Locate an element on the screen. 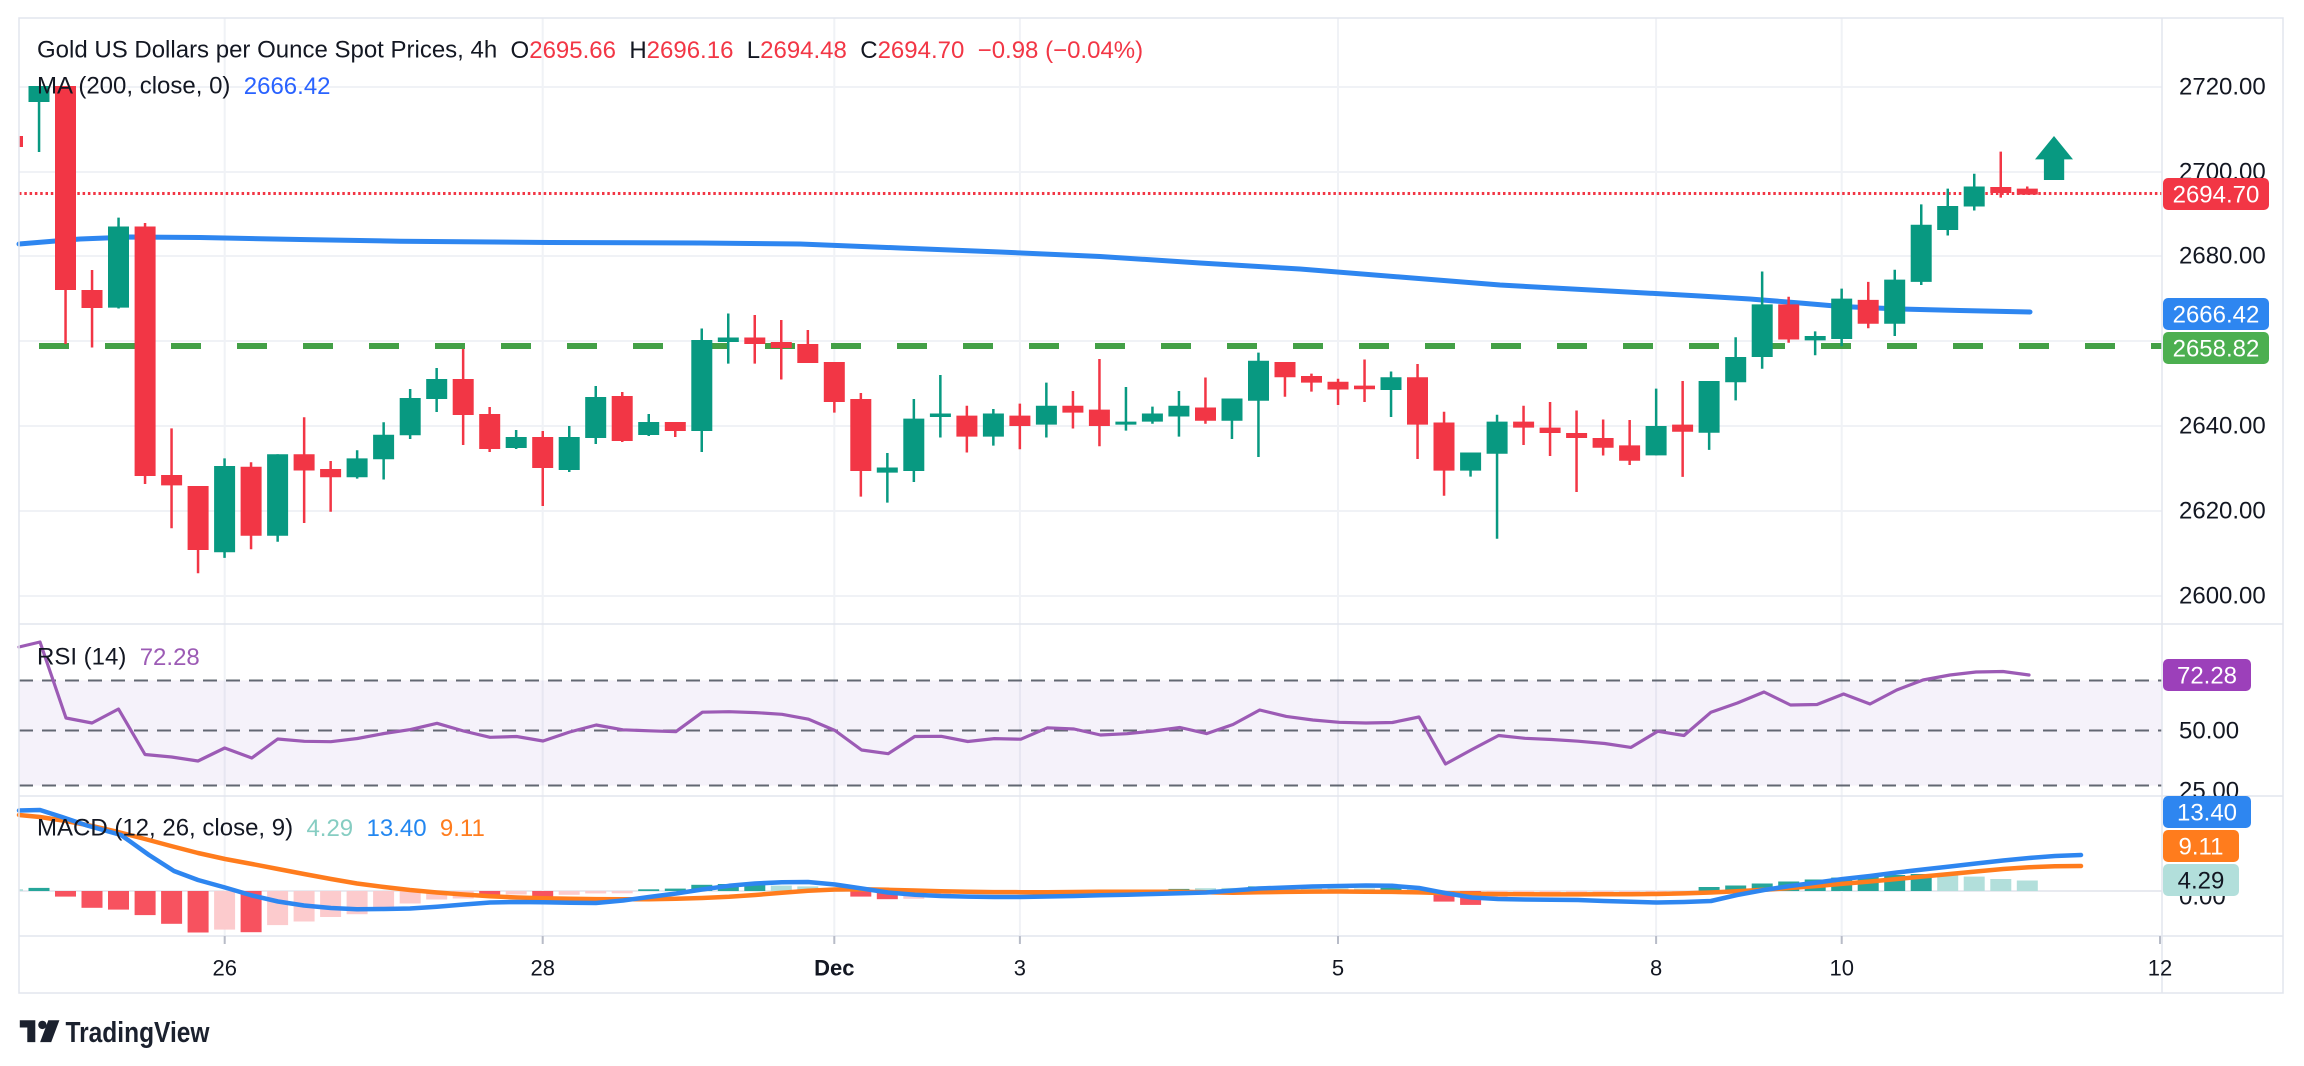 This screenshot has width=2304, height=1066. svg-text: 12 is located at coordinates (2160, 968).